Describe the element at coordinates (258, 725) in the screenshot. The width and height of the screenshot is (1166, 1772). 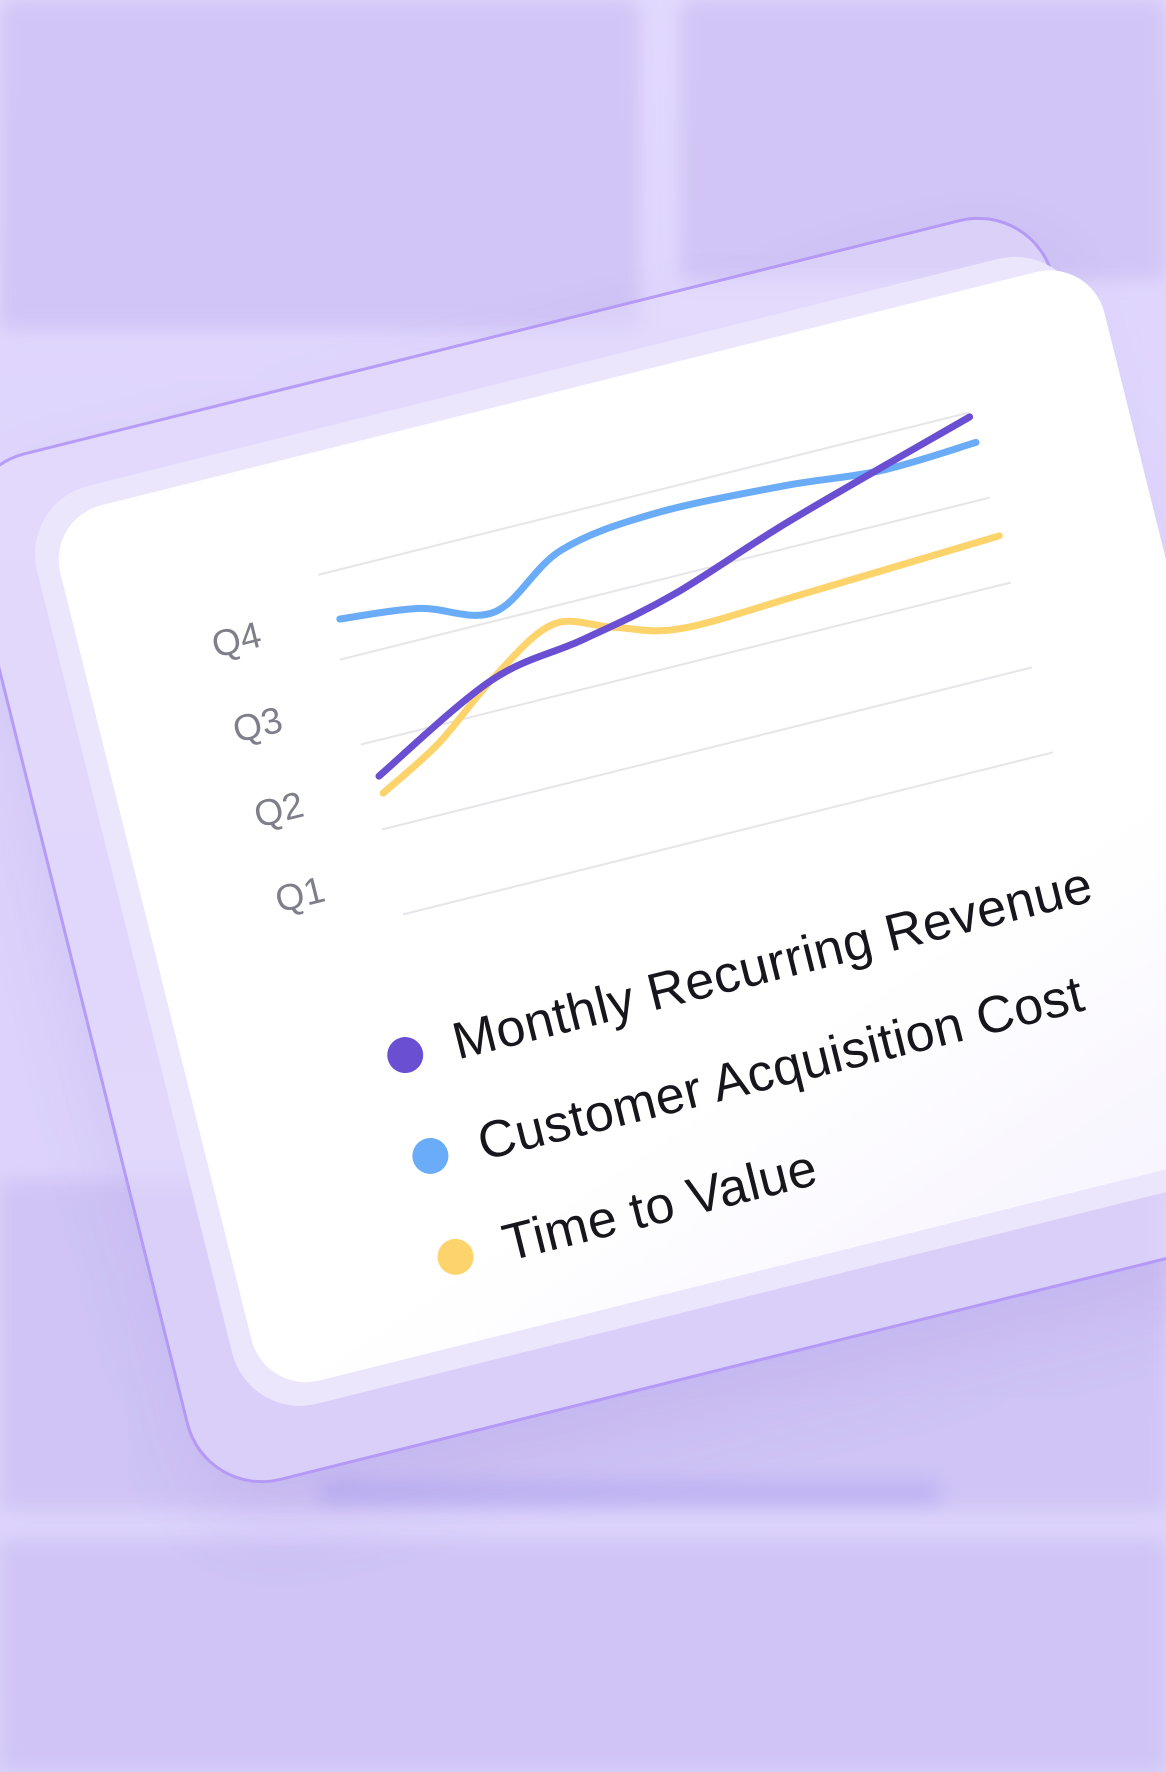
I see `y-tick-label: Q3` at that location.